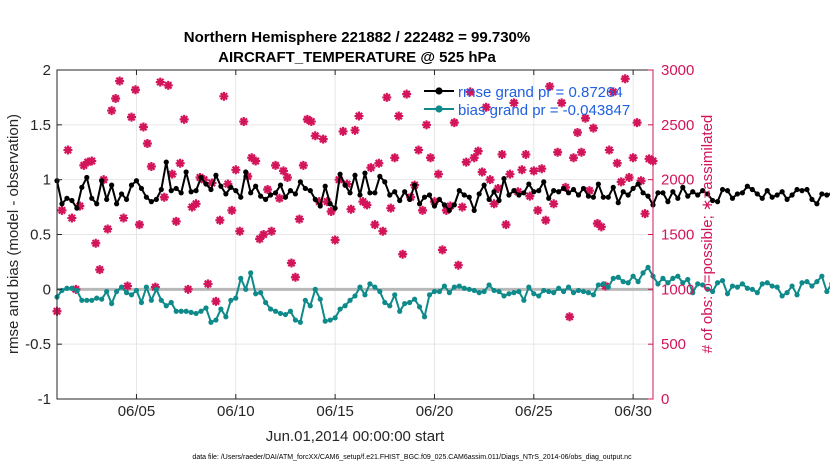 The image size is (830, 470). What do you see at coordinates (236, 411) in the screenshot?
I see `x-tick-label: 06/10` at bounding box center [236, 411].